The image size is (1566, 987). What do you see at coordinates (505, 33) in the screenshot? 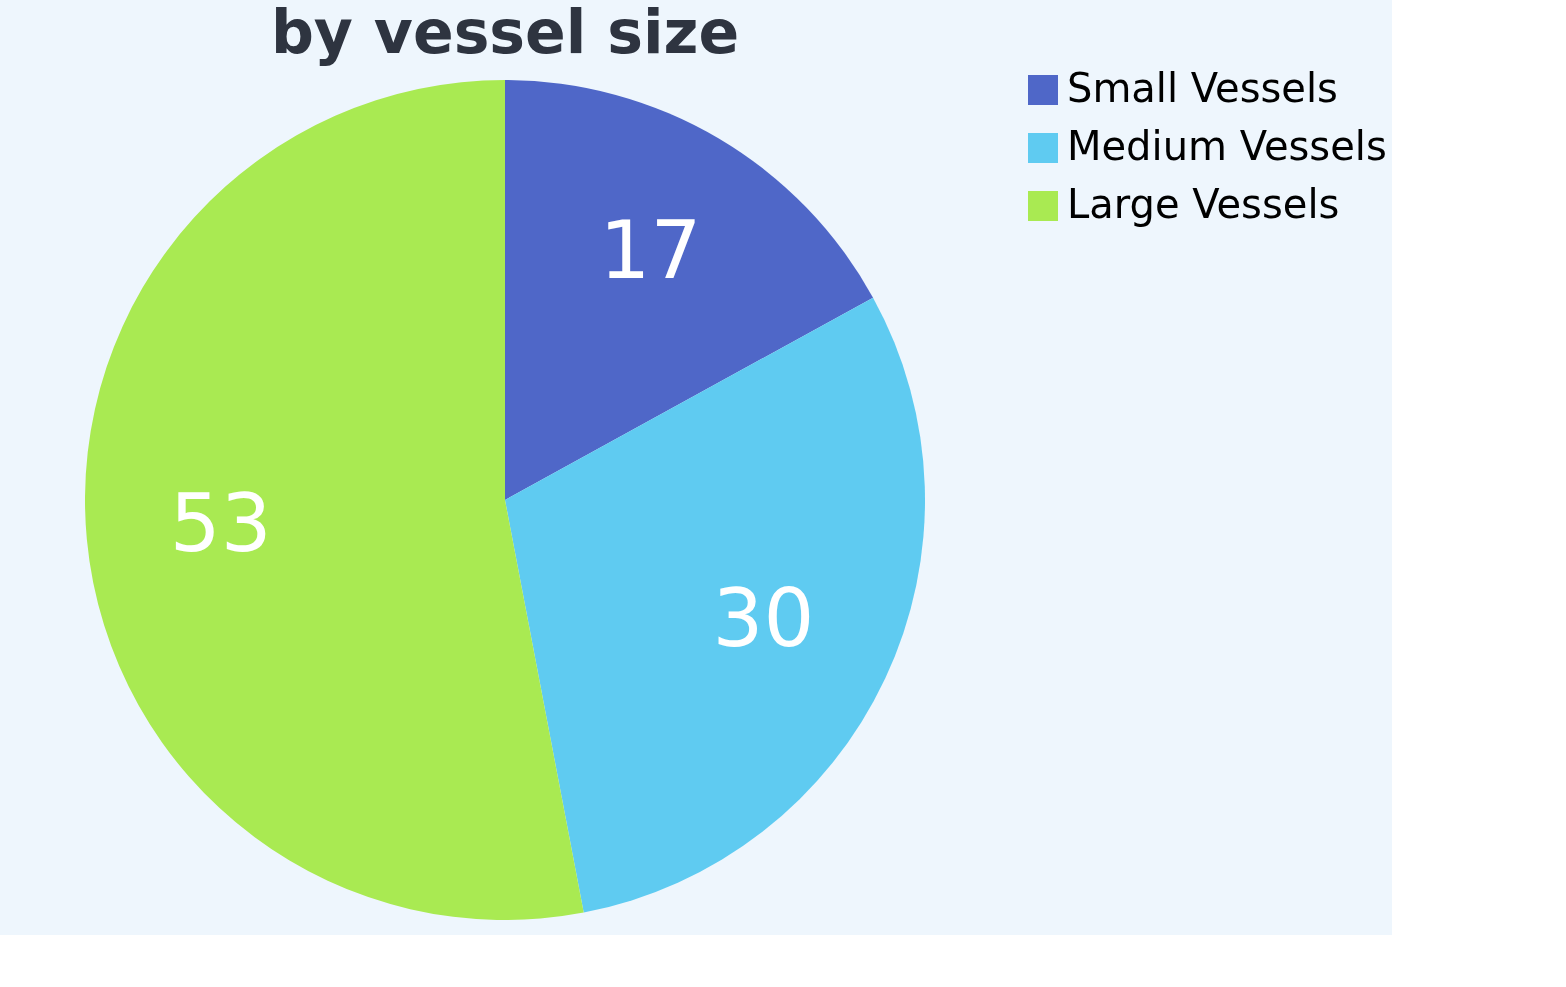
I see `chart-title: by vessel size` at bounding box center [505, 33].